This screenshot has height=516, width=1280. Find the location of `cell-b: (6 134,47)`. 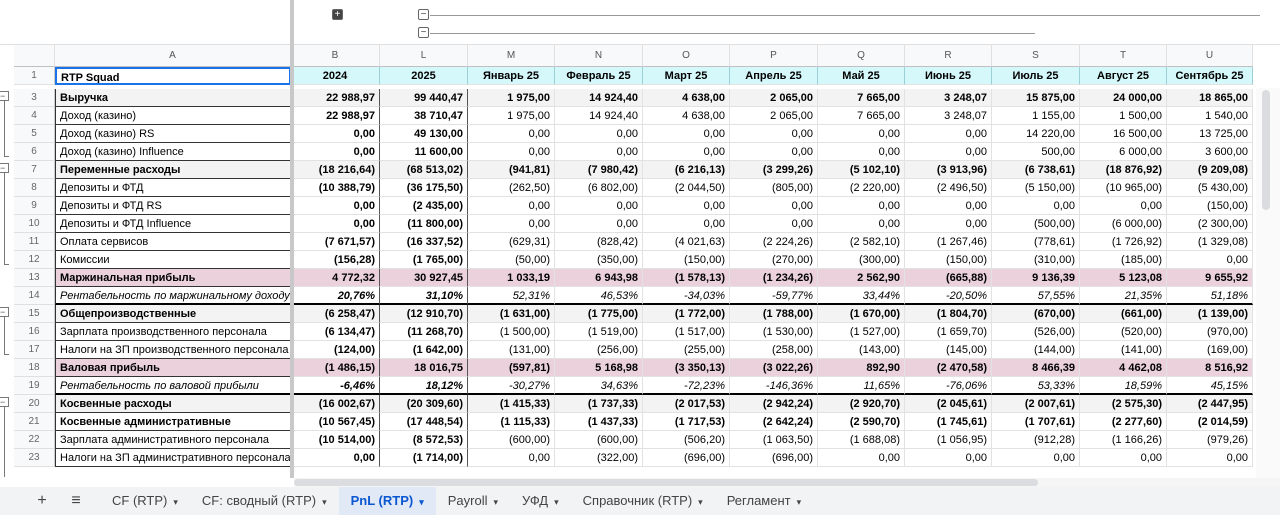

cell-b: (6 134,47) is located at coordinates (335, 332).